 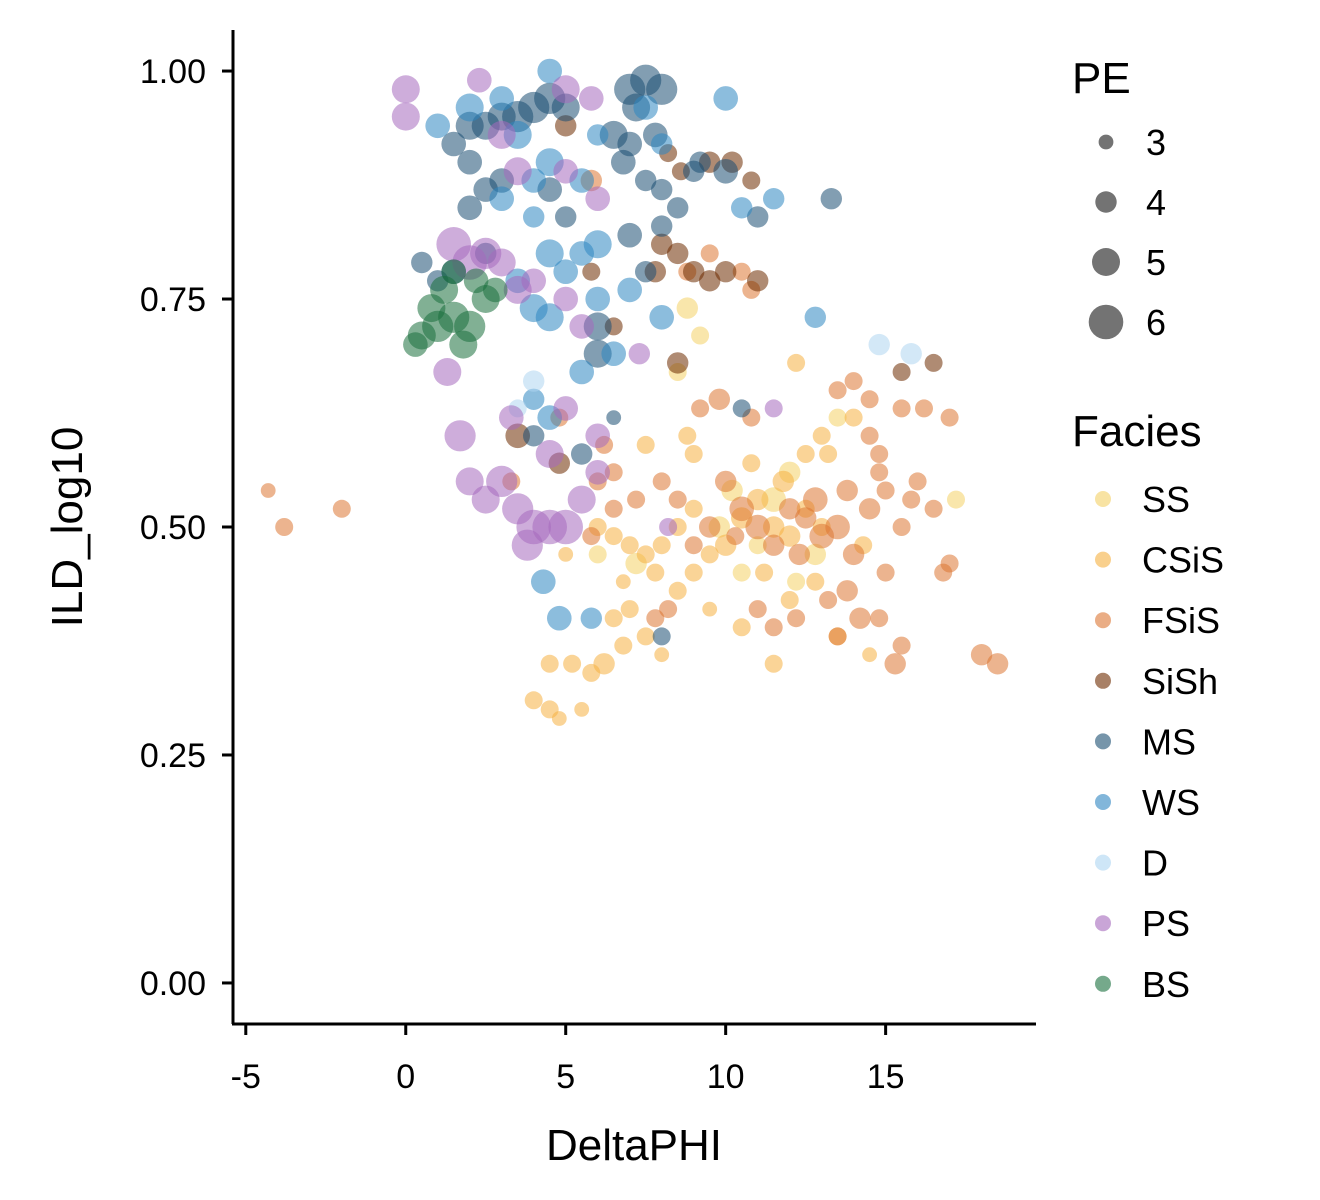 What do you see at coordinates (1156, 202) in the screenshot?
I see `size-legend-label: 4` at bounding box center [1156, 202].